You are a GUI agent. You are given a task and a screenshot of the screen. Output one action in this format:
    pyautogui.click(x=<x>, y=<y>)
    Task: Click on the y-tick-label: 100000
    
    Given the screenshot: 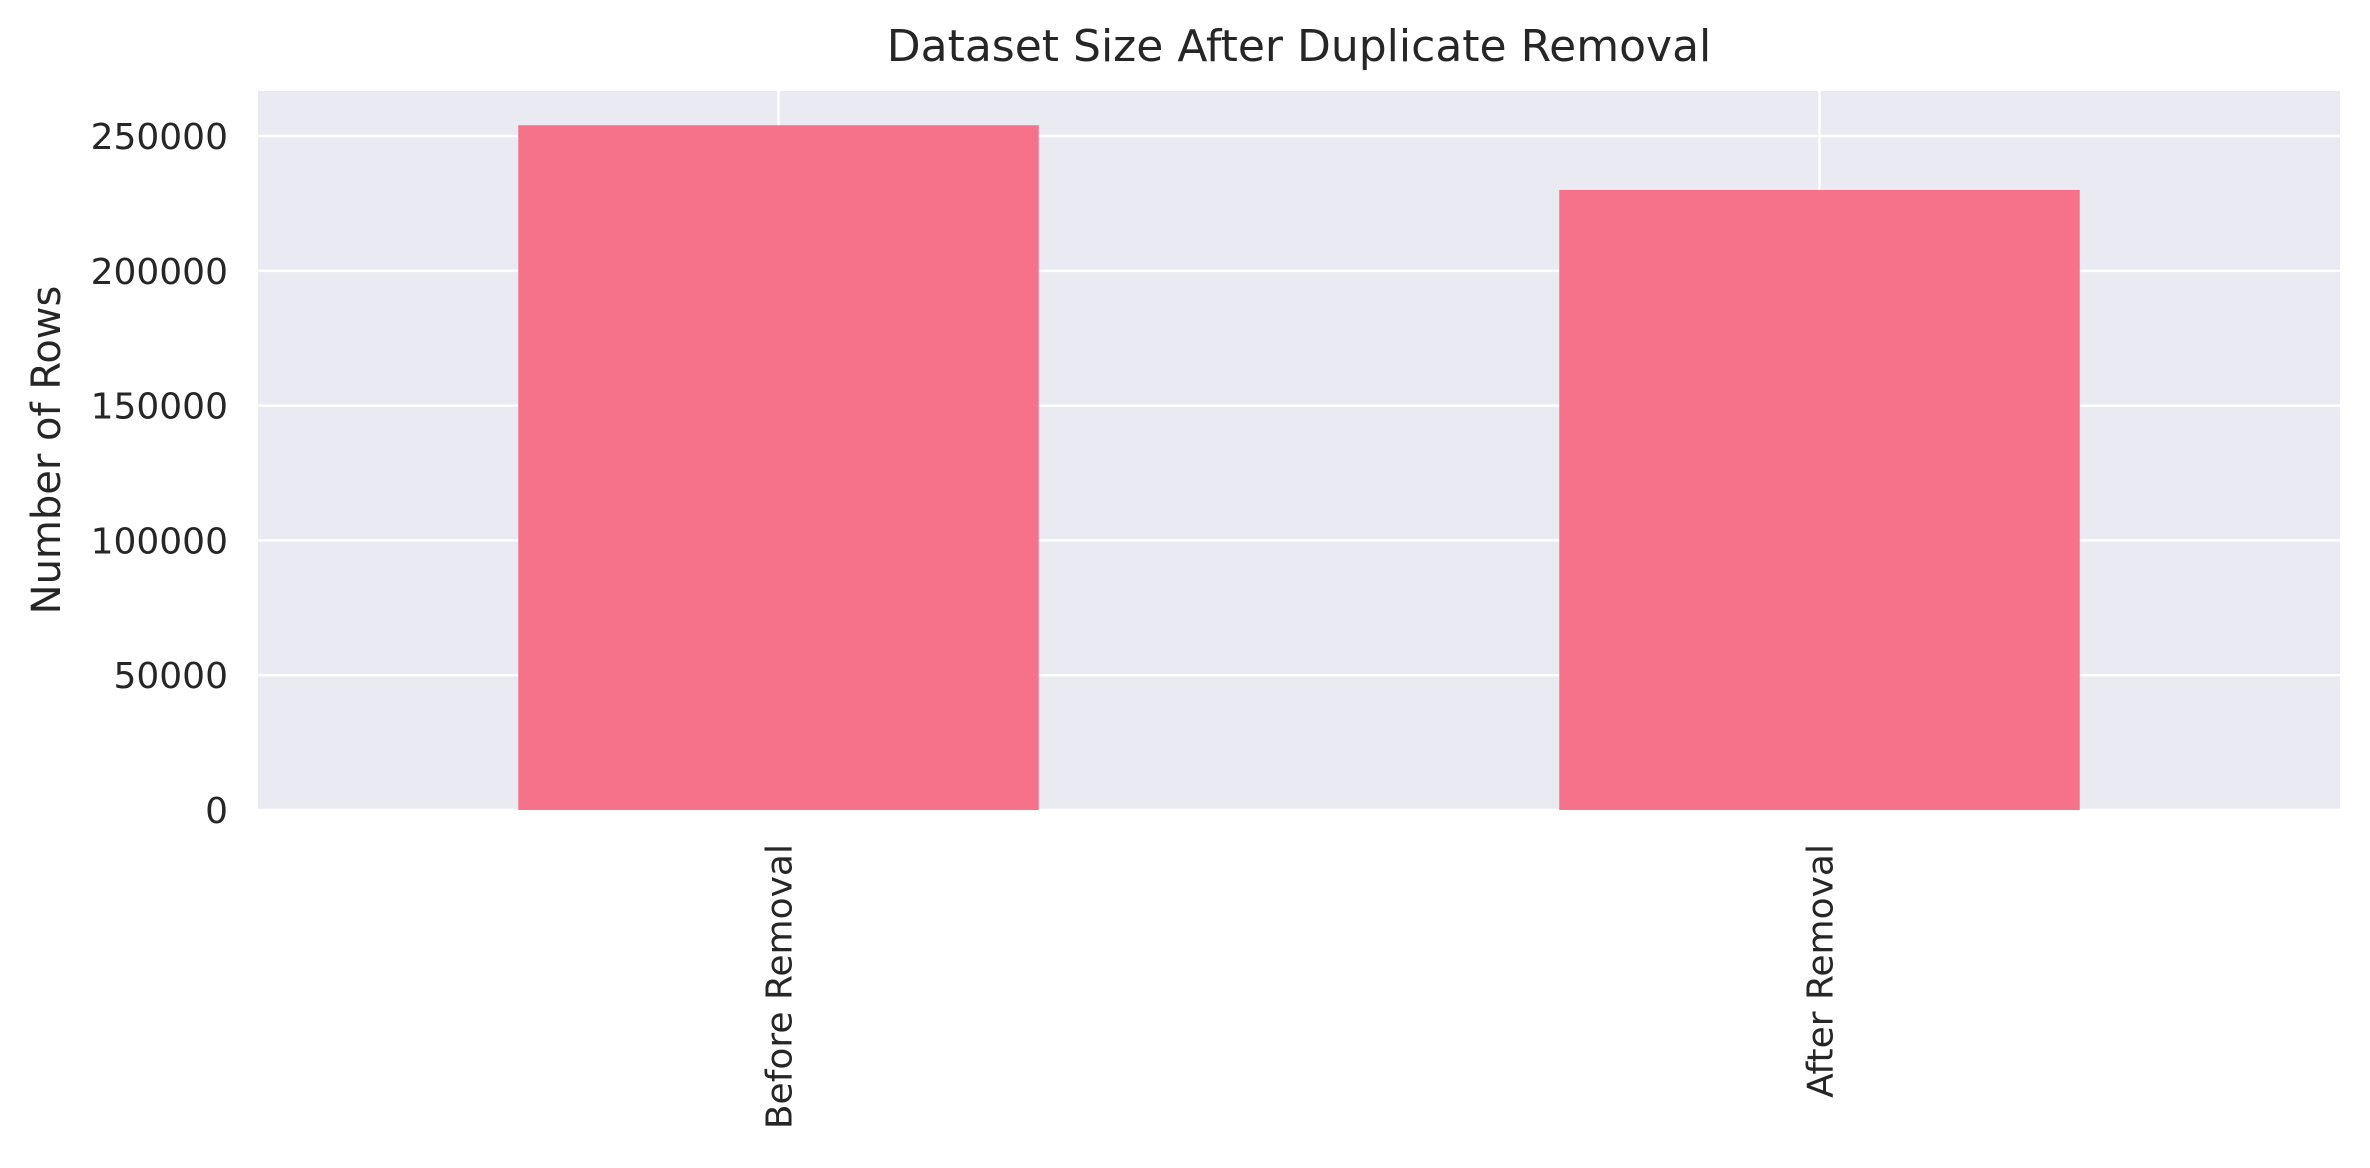 What is the action you would take?
    pyautogui.click(x=159, y=541)
    